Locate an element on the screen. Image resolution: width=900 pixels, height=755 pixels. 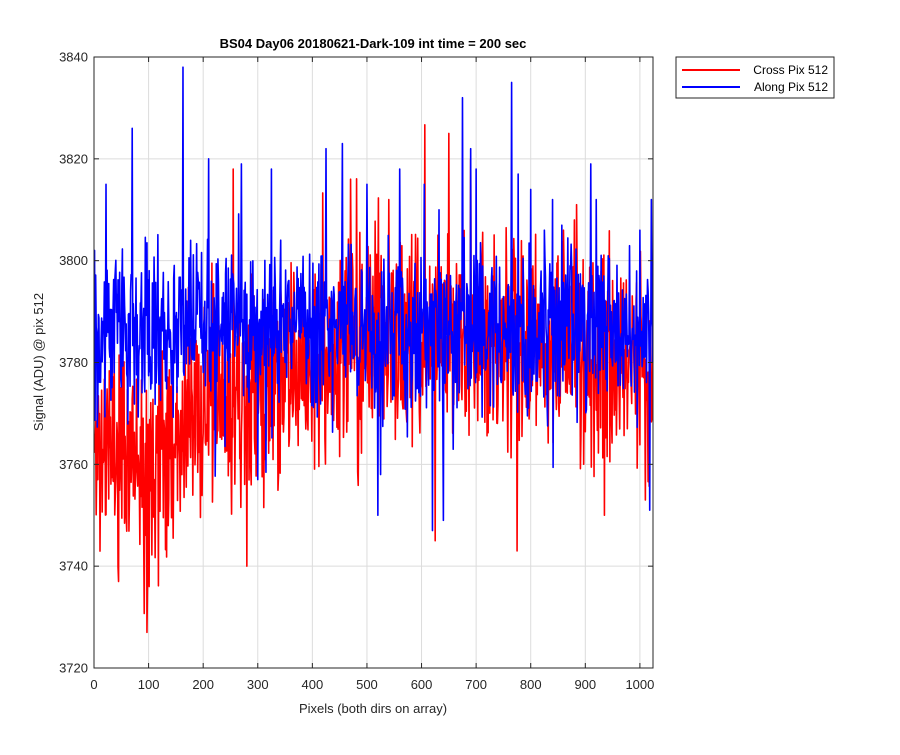
legend-box is located at coordinates (755, 77).